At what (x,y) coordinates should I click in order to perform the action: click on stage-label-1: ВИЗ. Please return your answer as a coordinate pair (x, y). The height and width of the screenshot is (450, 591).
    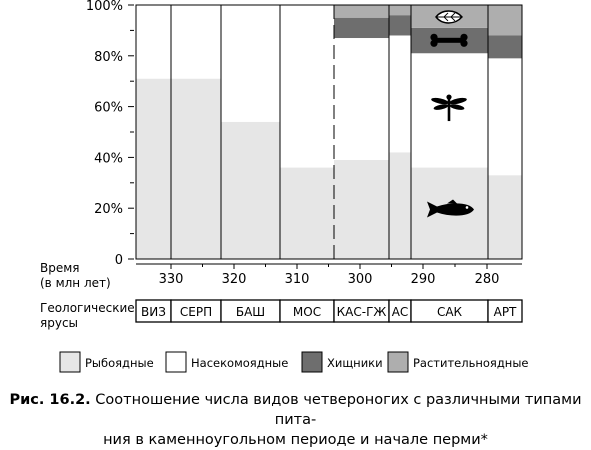
    Looking at the image, I should click on (153, 312).